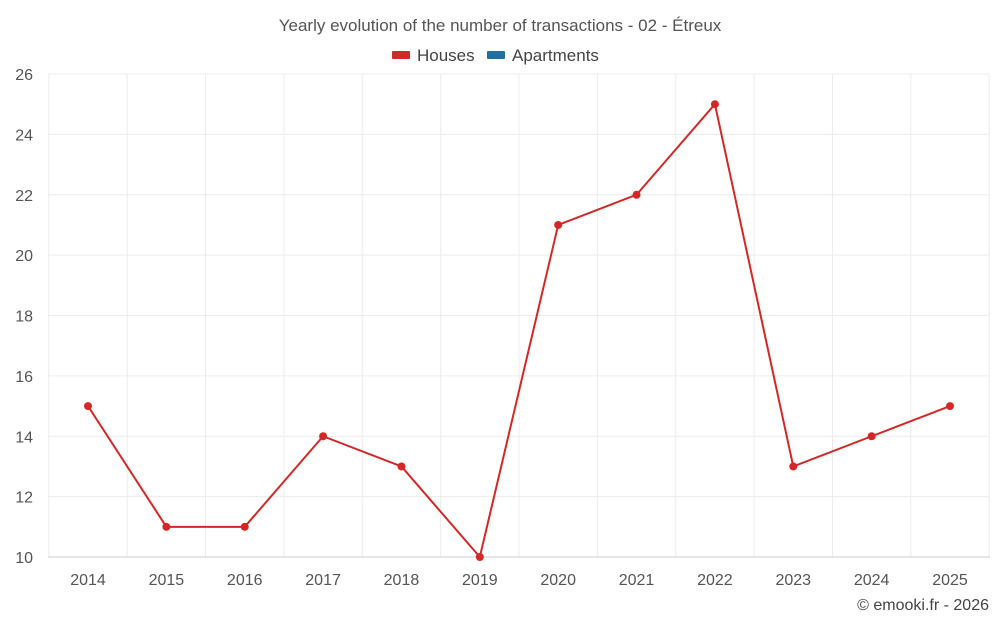 The image size is (1000, 630). I want to click on y-tick-label: 10, so click(24, 558).